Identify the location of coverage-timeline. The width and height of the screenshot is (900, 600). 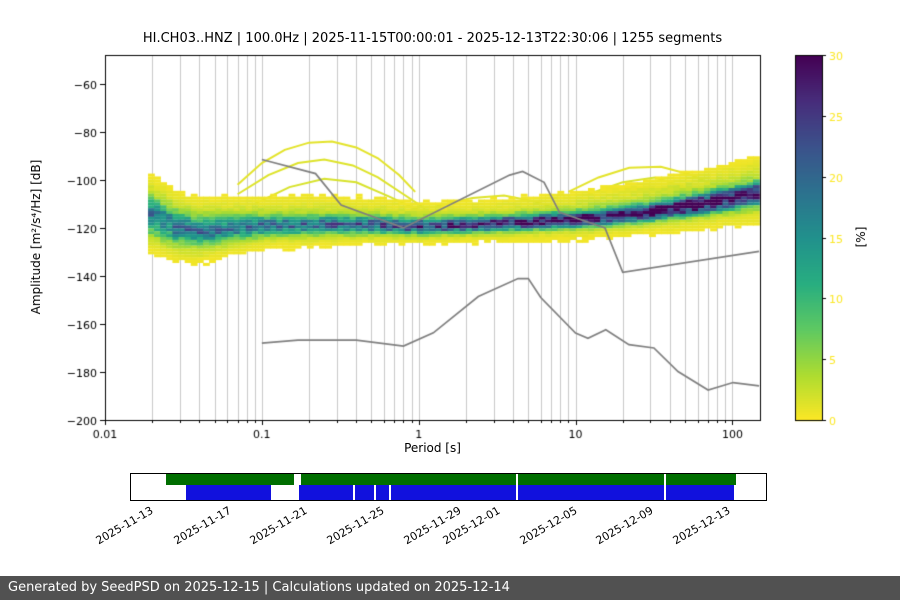
(448, 487).